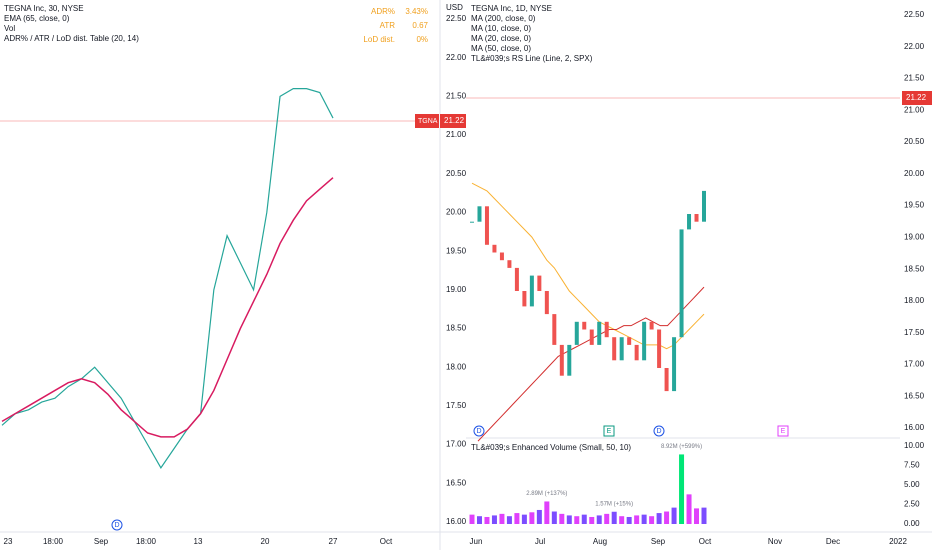  Describe the element at coordinates (71, 38) in the screenshot. I see `legend-item: ADR% / ATR / LoD dist. Table (20, 14)` at that location.